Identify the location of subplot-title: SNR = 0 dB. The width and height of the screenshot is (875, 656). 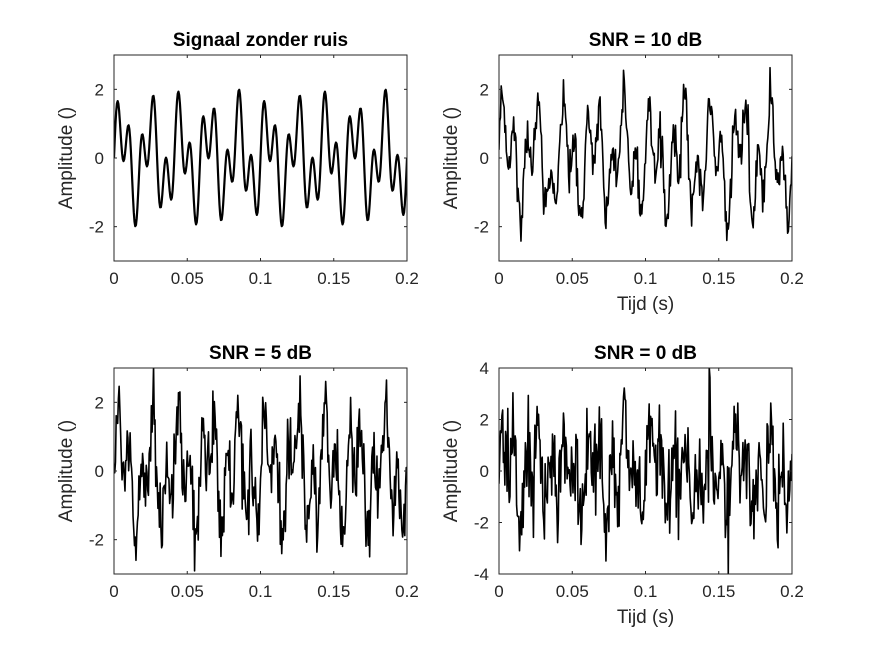
(645, 353).